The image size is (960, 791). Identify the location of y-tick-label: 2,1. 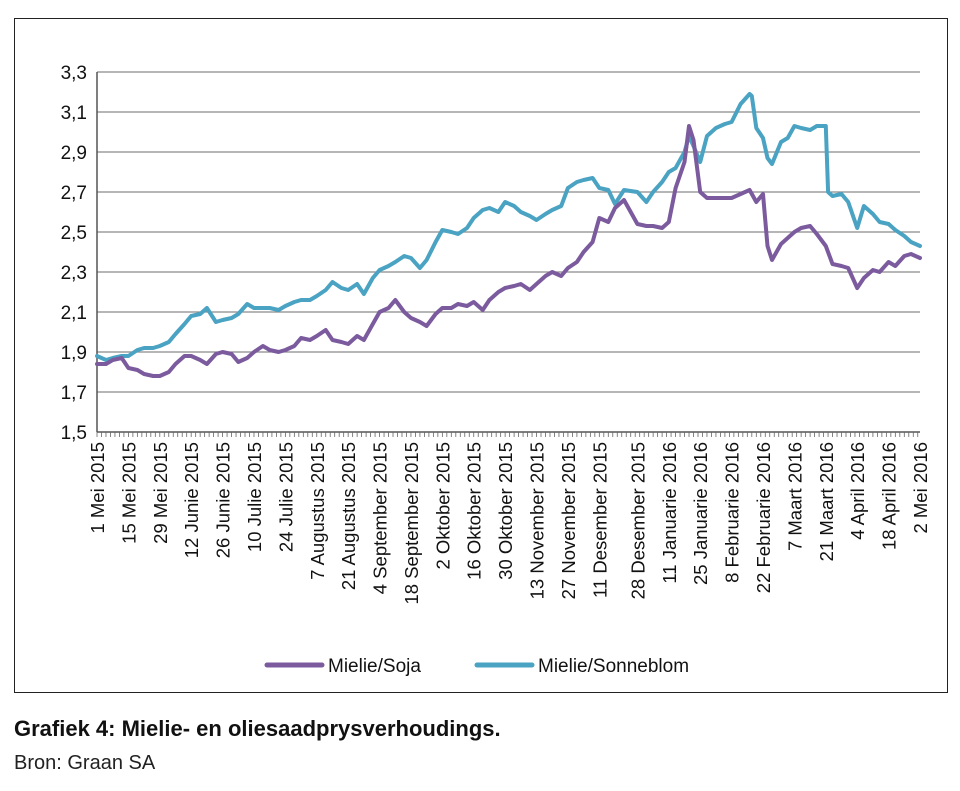
(74, 313).